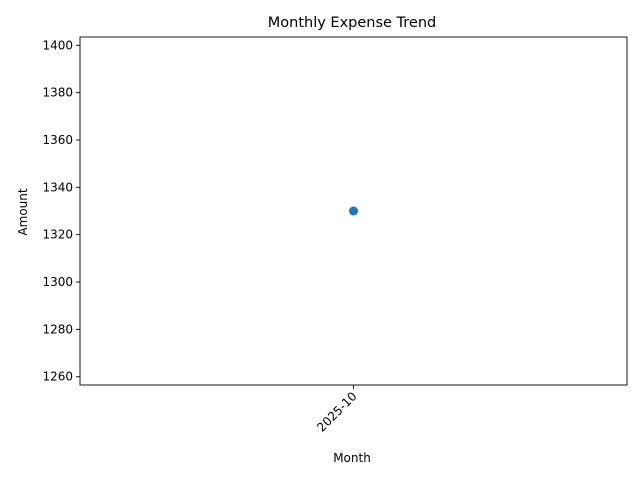  I want to click on y-tick-label: 1360, so click(57, 140).